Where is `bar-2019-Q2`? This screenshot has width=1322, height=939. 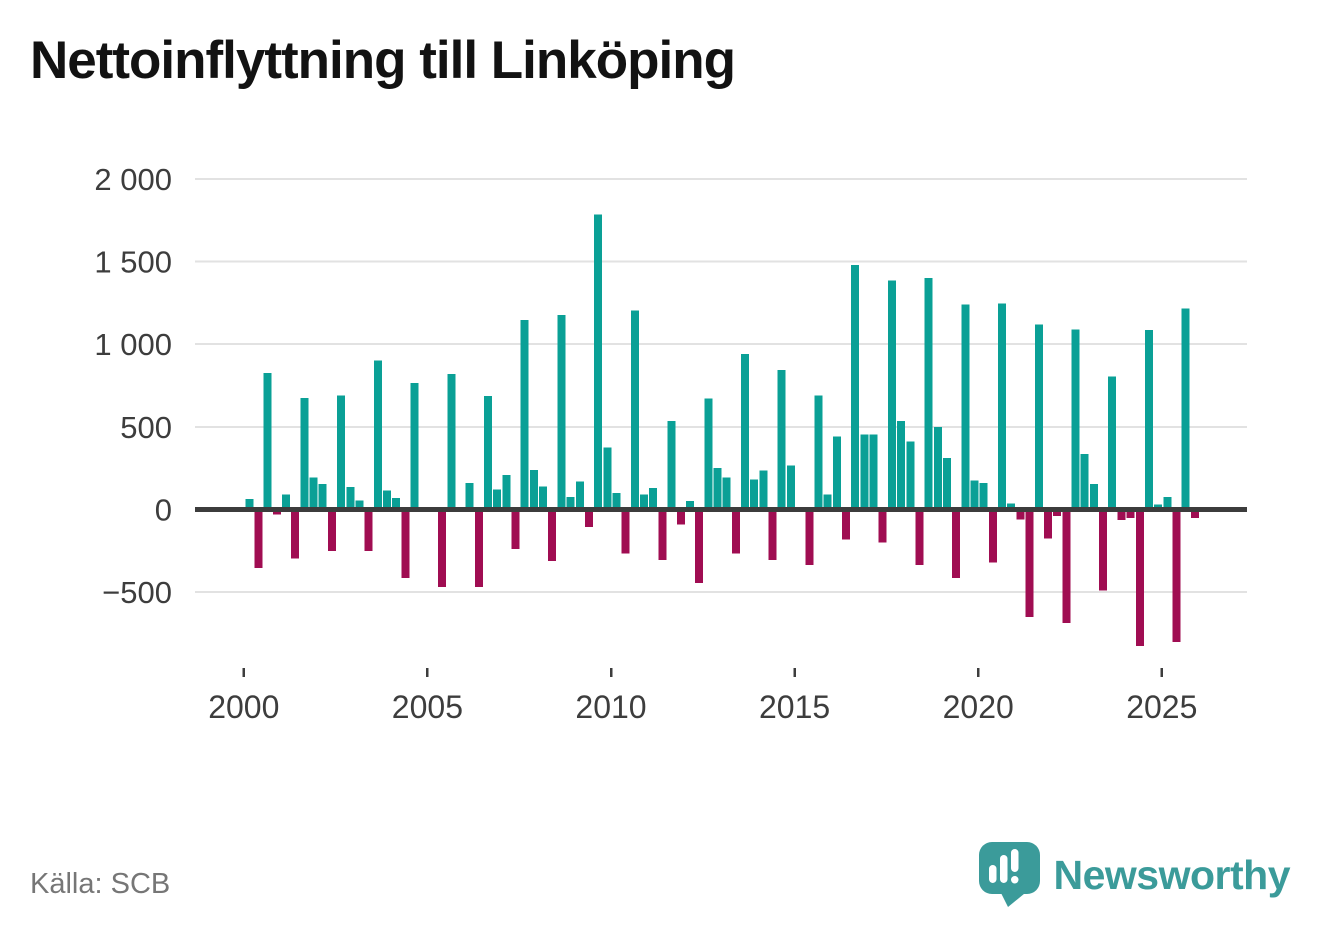
bar-2019-Q2 is located at coordinates (956, 544).